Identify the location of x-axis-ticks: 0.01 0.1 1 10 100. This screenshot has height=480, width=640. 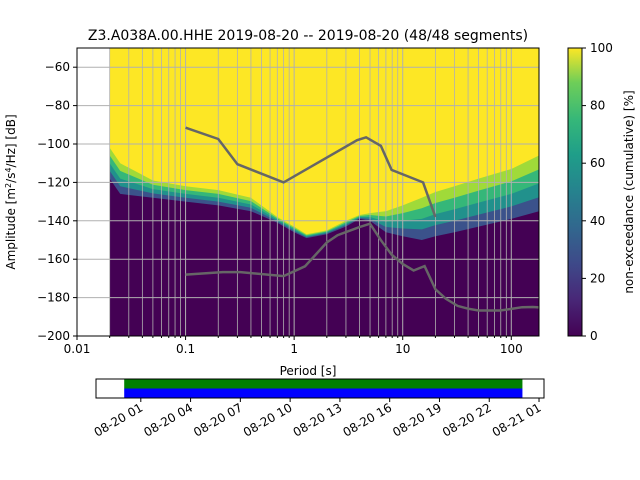
(293, 346).